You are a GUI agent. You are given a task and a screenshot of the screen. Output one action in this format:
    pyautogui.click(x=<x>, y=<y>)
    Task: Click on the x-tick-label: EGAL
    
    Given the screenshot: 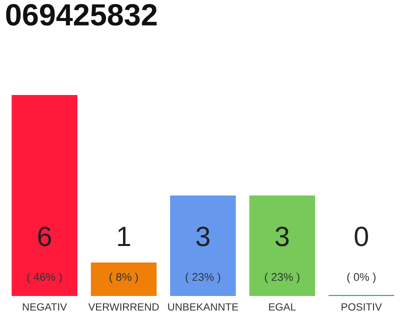 What is the action you would take?
    pyautogui.click(x=282, y=307)
    